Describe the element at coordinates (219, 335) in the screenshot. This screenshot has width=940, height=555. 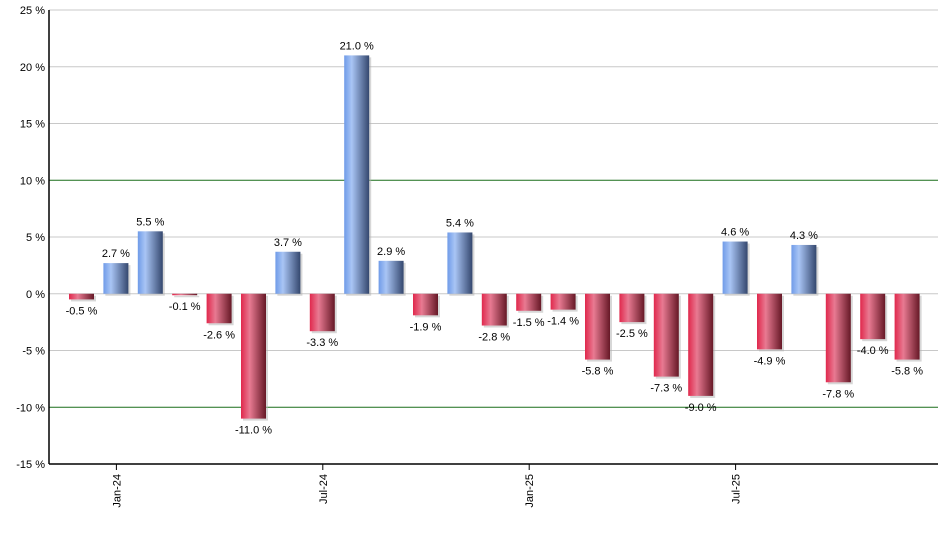
I see `data-label: -2.6 %` at that location.